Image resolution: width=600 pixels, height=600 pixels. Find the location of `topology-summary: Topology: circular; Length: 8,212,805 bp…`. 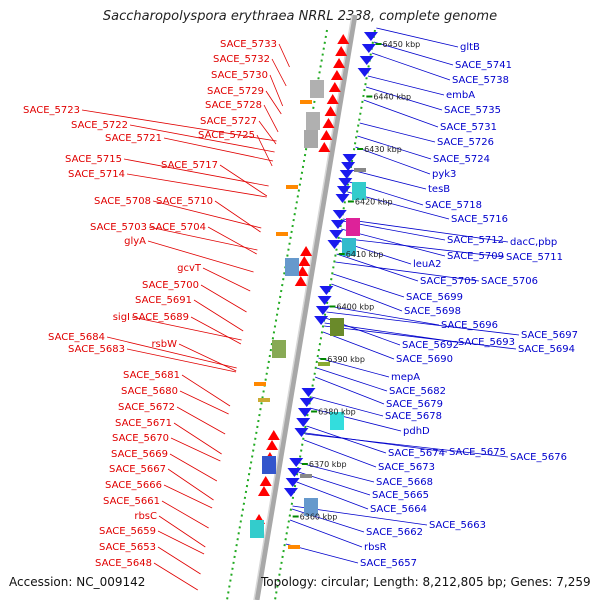

topology-summary: Topology: circular; Length: 8,212,805 bp… is located at coordinates (426, 582).